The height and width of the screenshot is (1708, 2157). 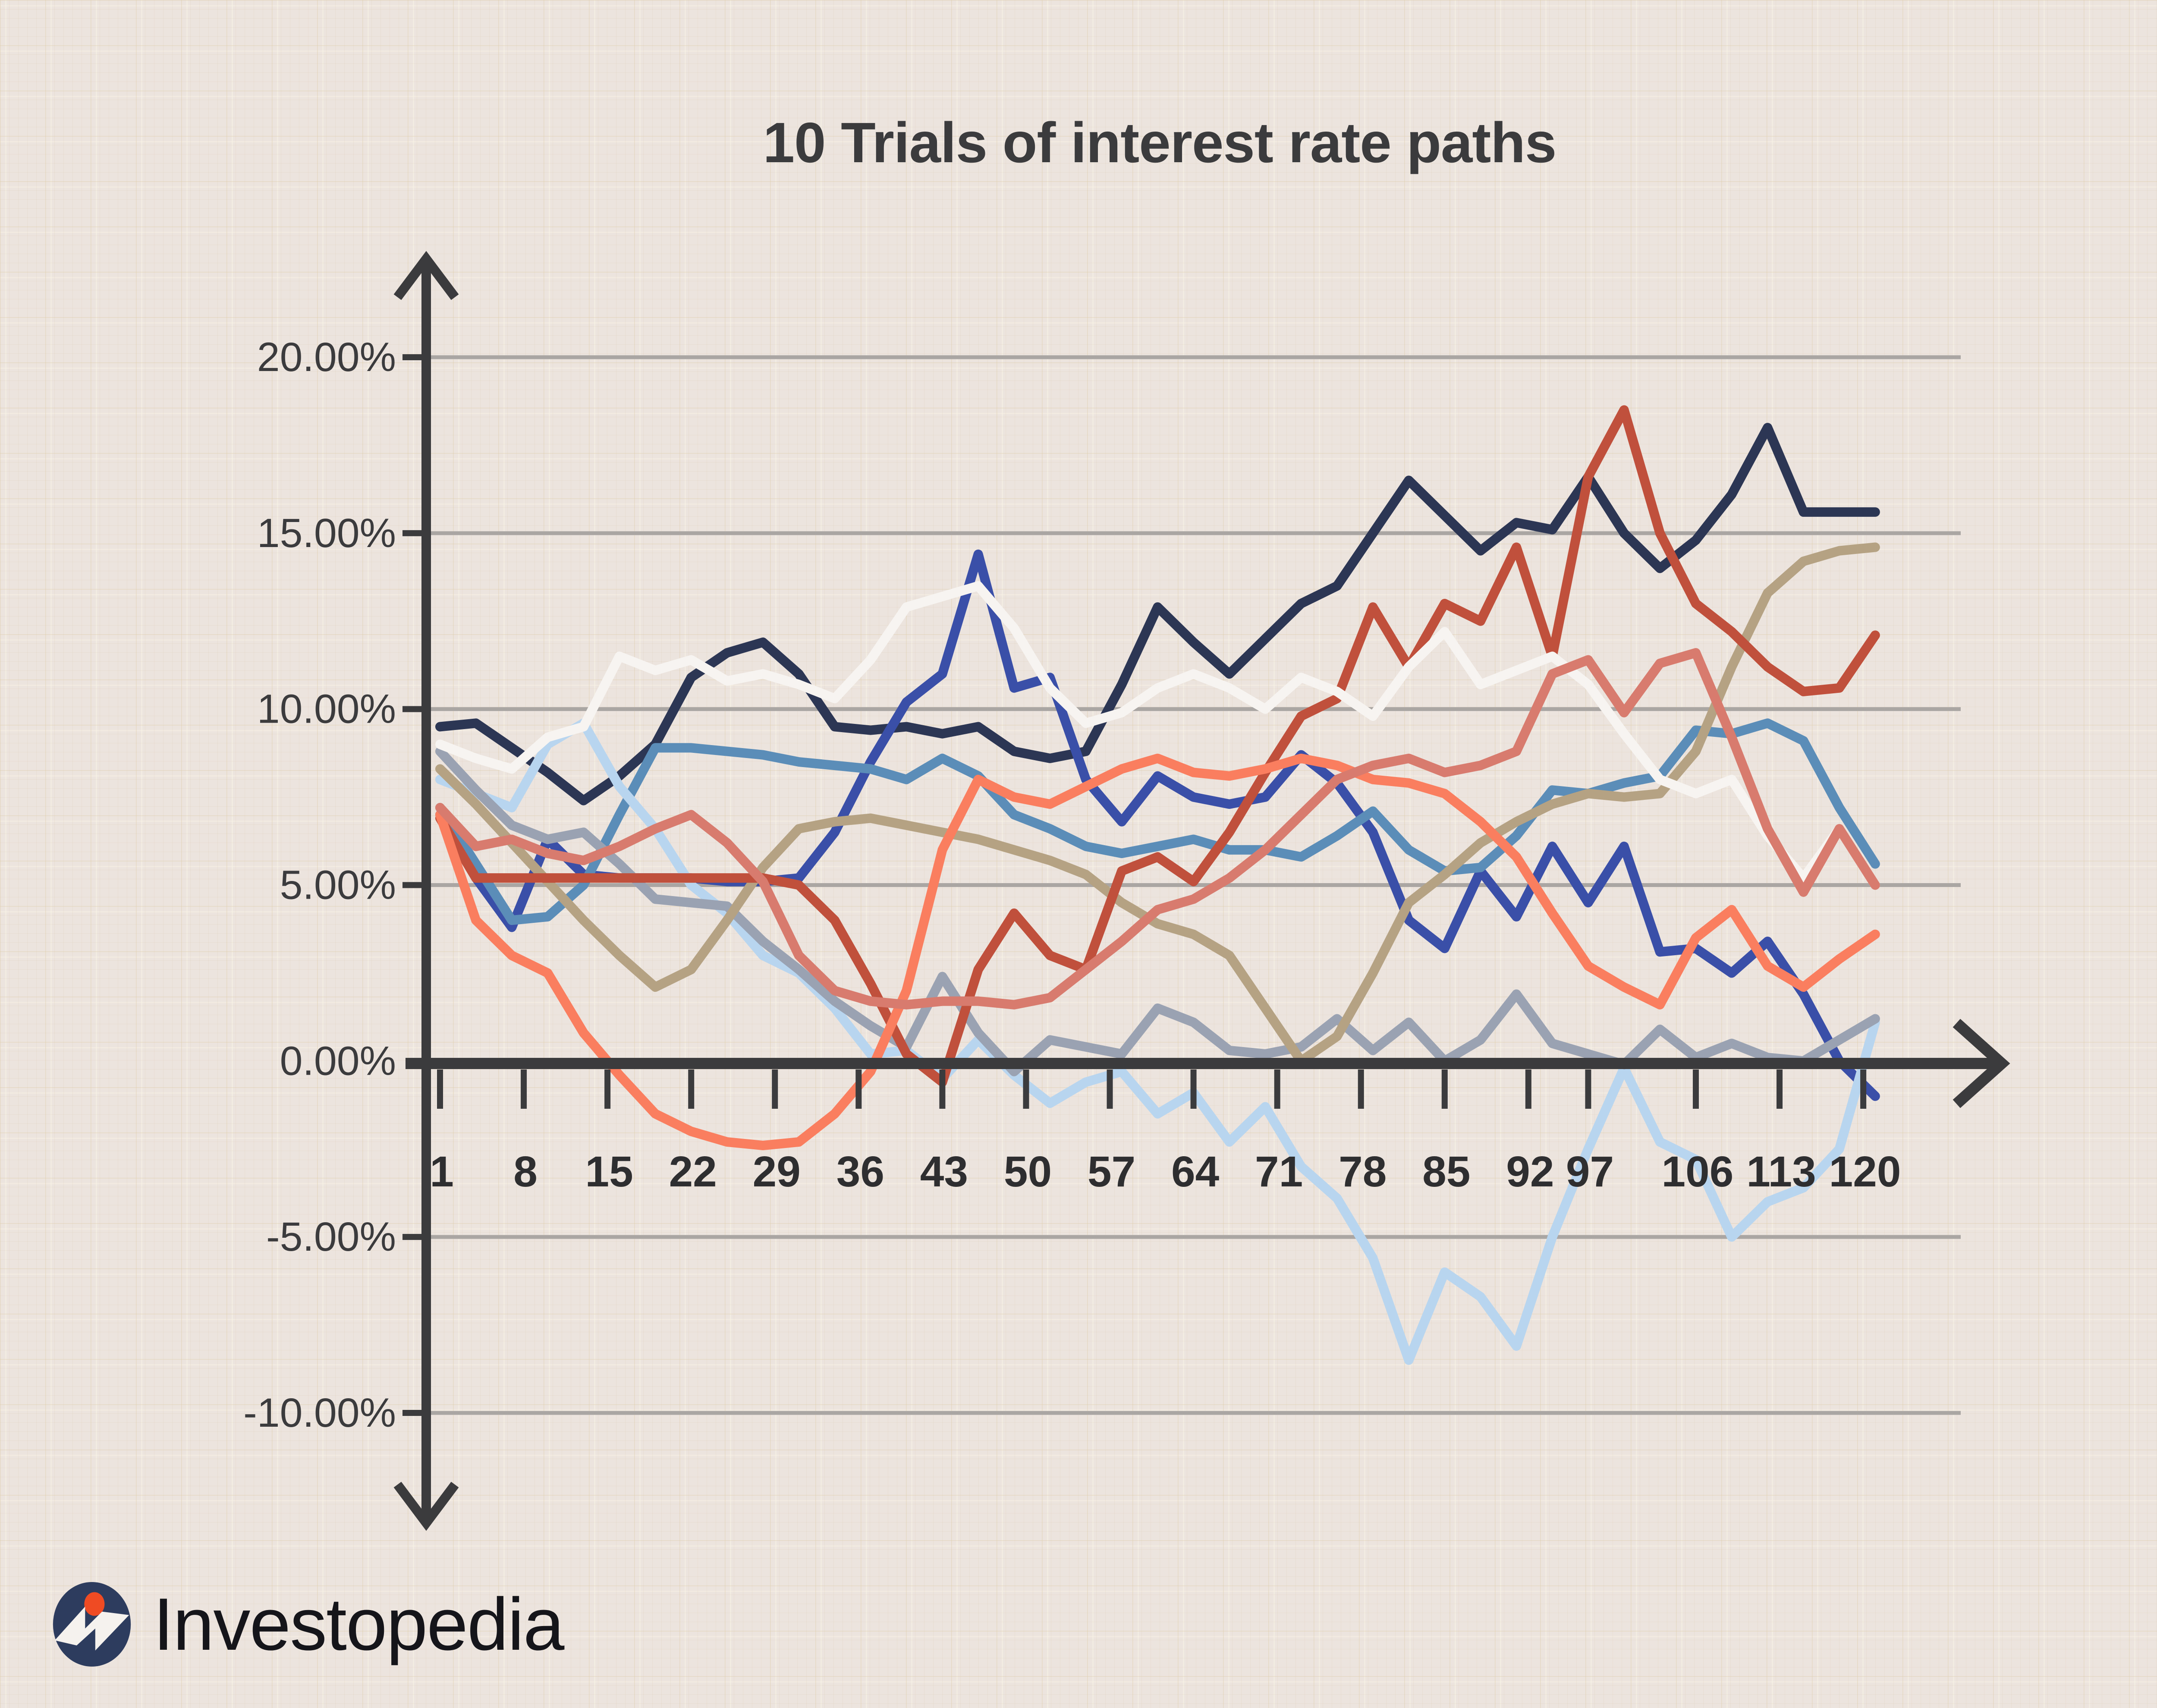 I want to click on x-tick-marks-group, so click(x=1152, y=1089).